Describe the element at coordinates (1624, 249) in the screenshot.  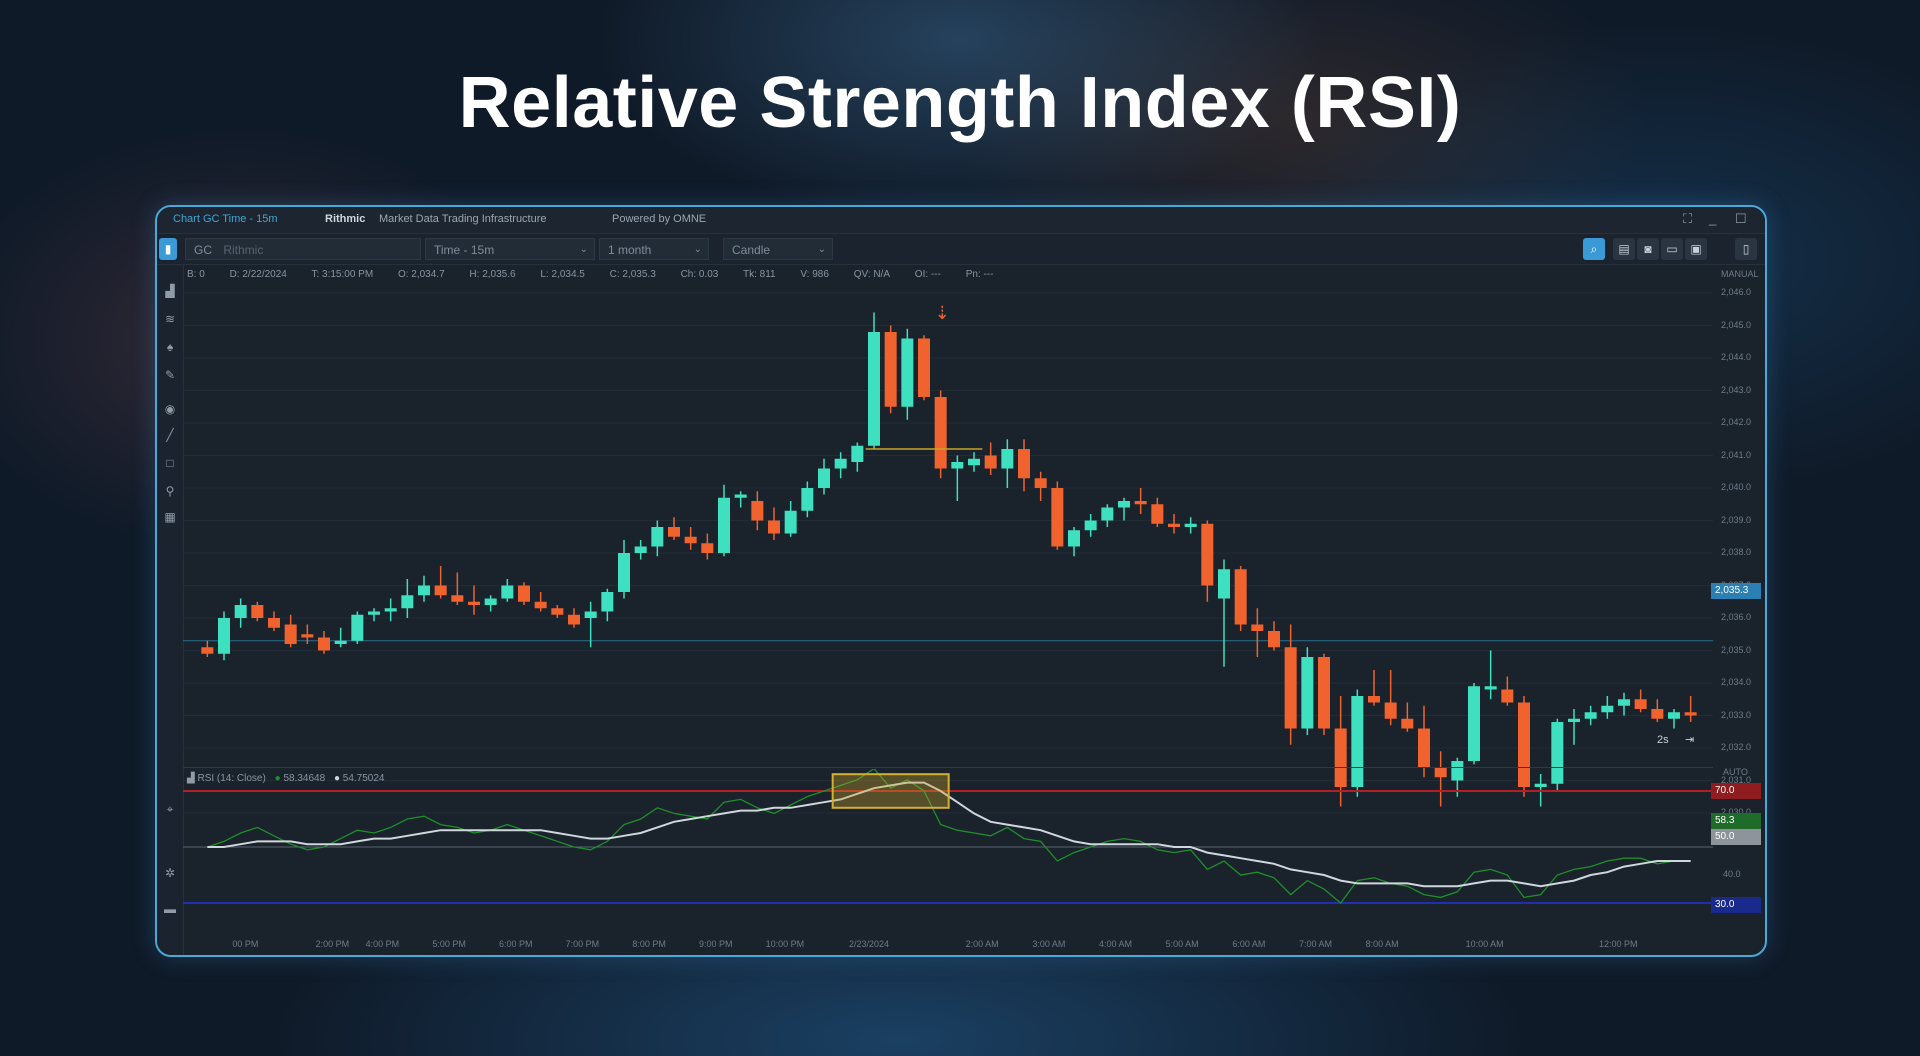
I see `dom-panel-icon: ▤` at that location.